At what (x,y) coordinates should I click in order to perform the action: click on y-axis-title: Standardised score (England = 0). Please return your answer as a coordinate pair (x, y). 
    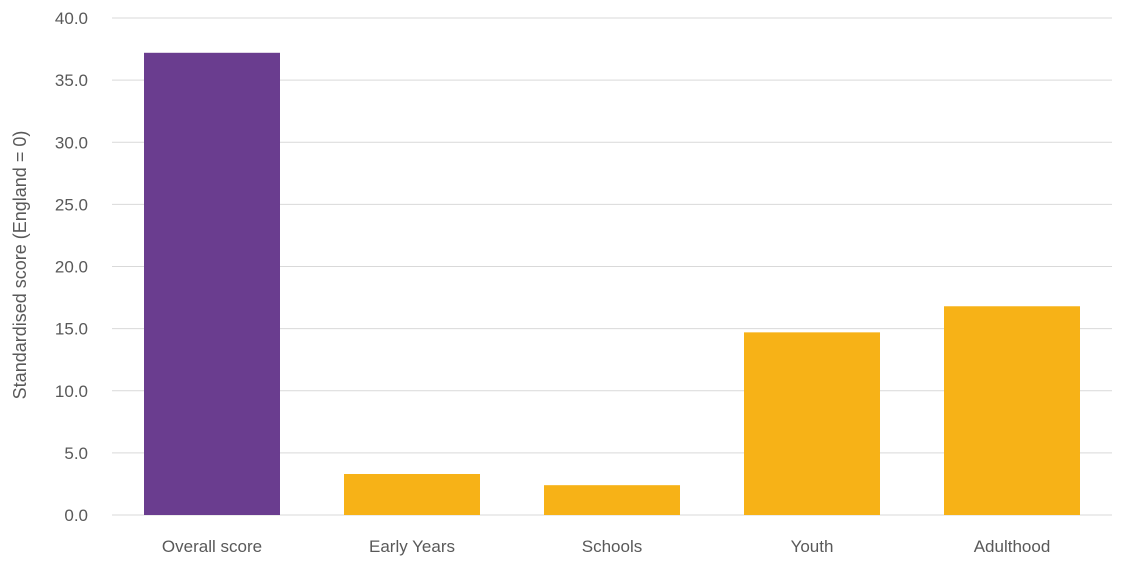
    Looking at the image, I should click on (20, 265).